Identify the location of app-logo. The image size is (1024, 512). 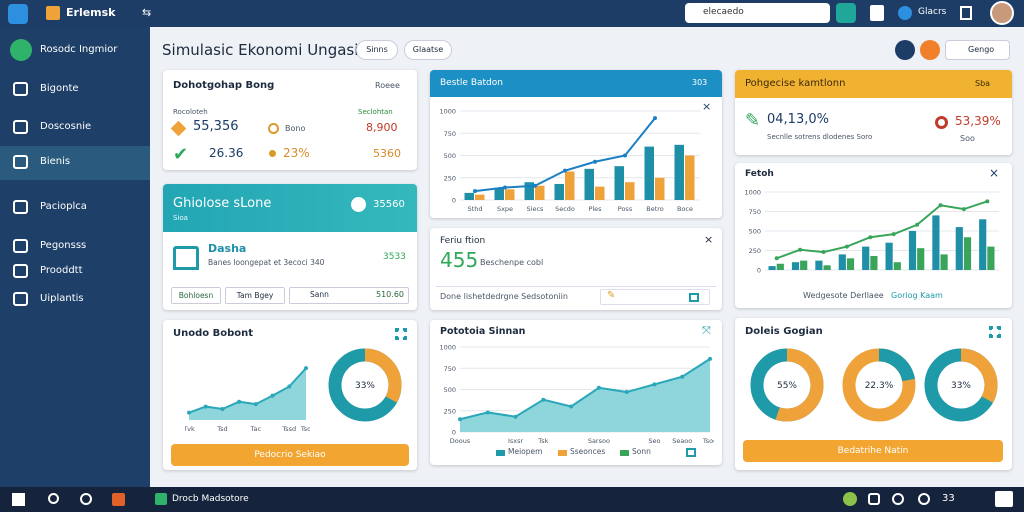
(18, 14).